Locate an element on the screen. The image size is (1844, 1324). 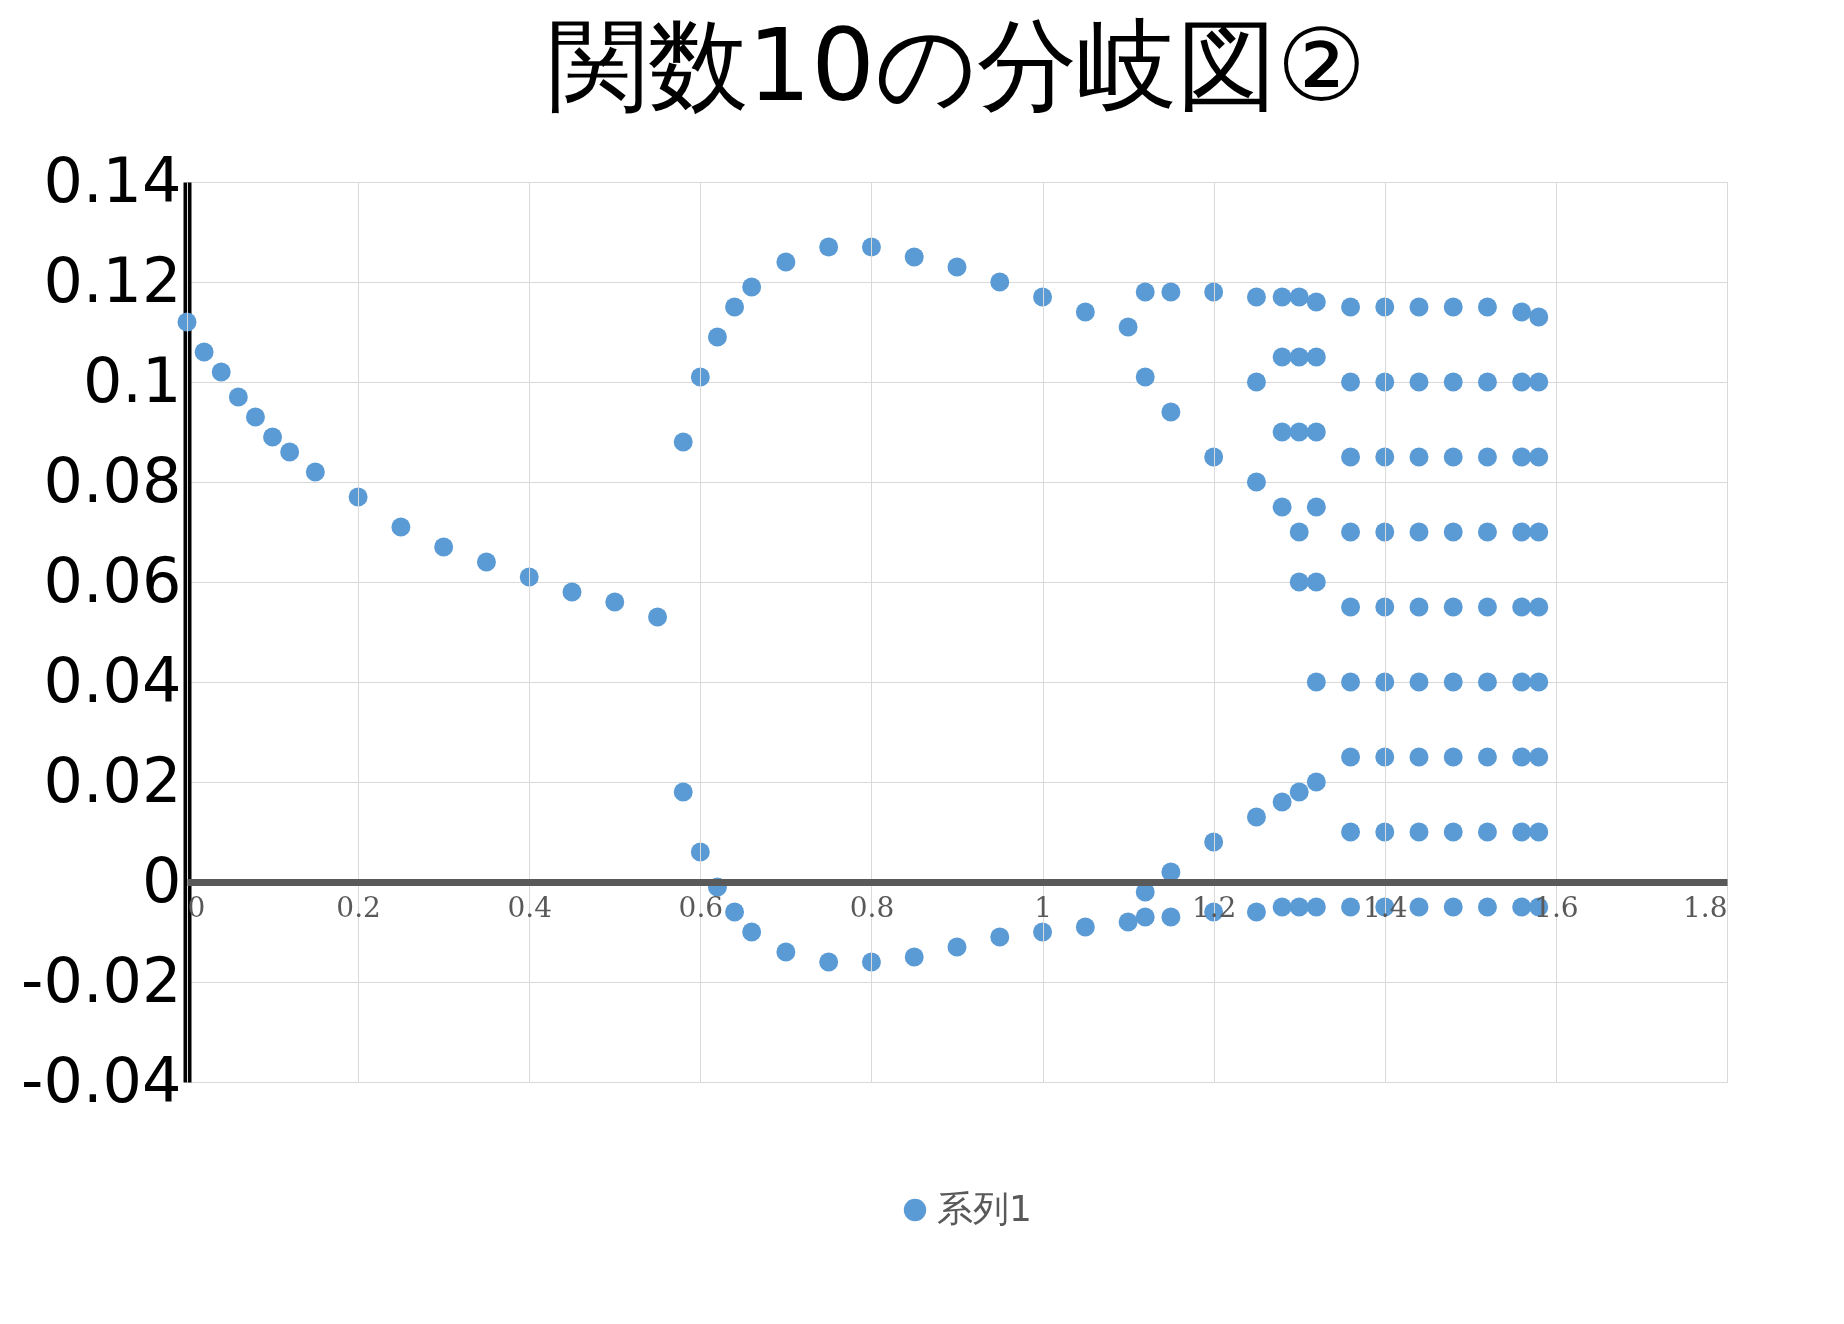
legend-label: 系列1 is located at coordinates (984, 1208).